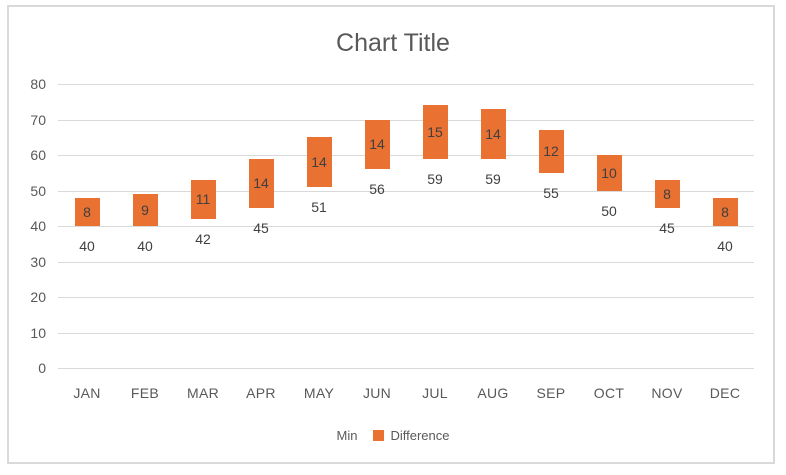  I want to click on y-tick-label-80: 80, so click(38, 84).